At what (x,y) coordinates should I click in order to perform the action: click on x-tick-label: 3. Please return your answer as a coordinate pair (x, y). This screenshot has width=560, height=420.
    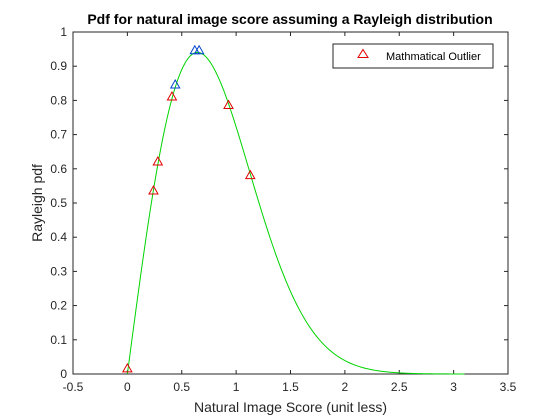
    Looking at the image, I should click on (453, 387).